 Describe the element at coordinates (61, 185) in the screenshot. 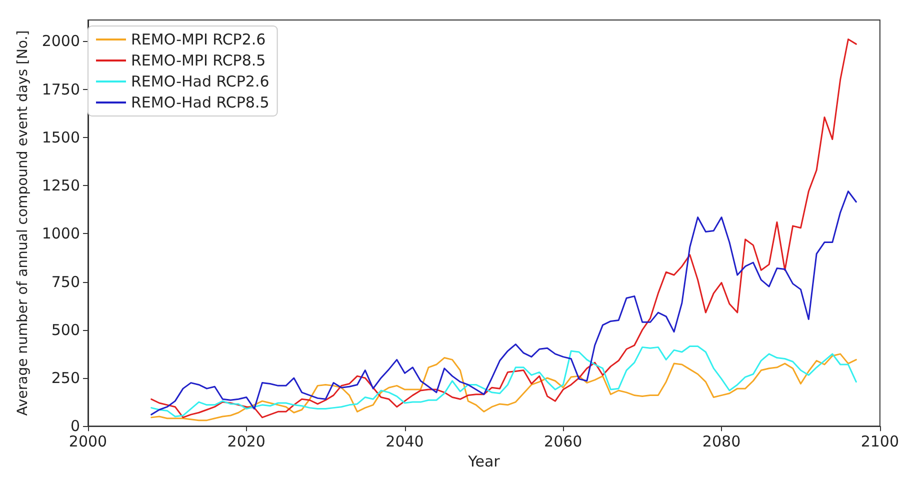

I see `y-tick-label: 1250` at that location.